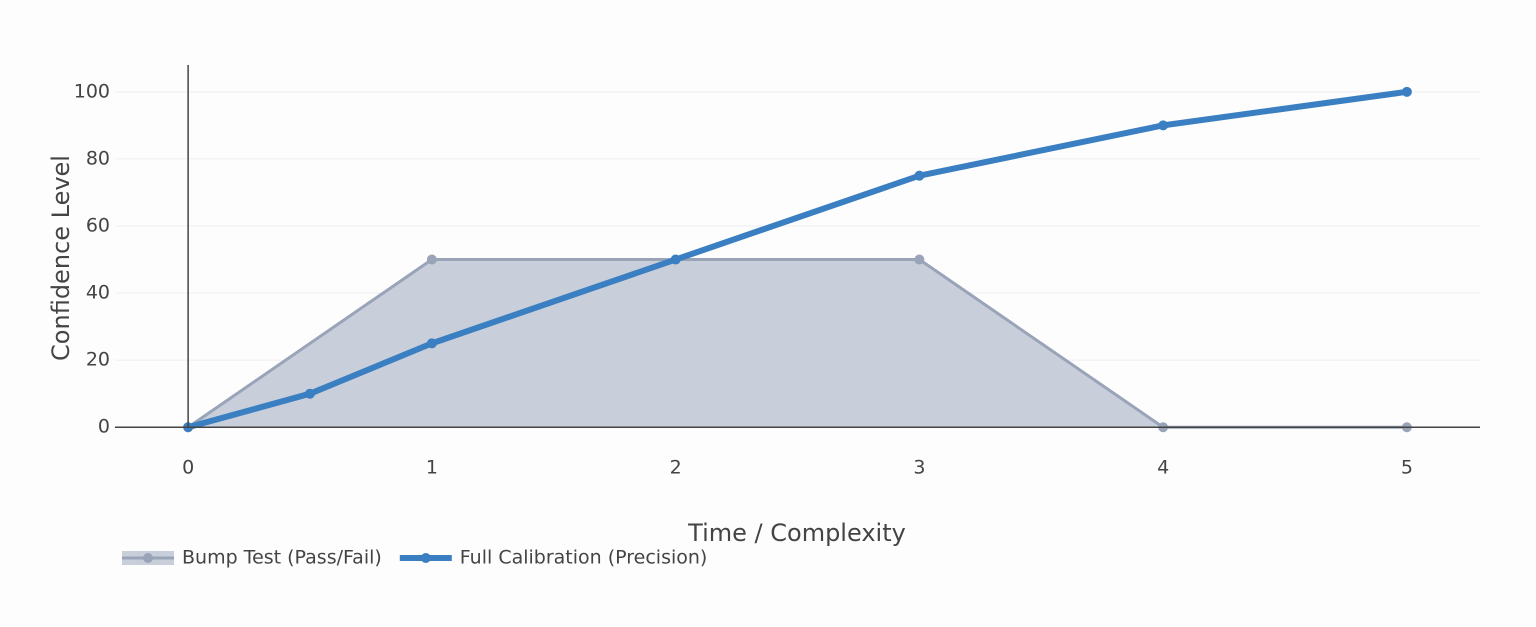 Image resolution: width=1536 pixels, height=627 pixels. I want to click on x-tick-label: 3, so click(919, 468).